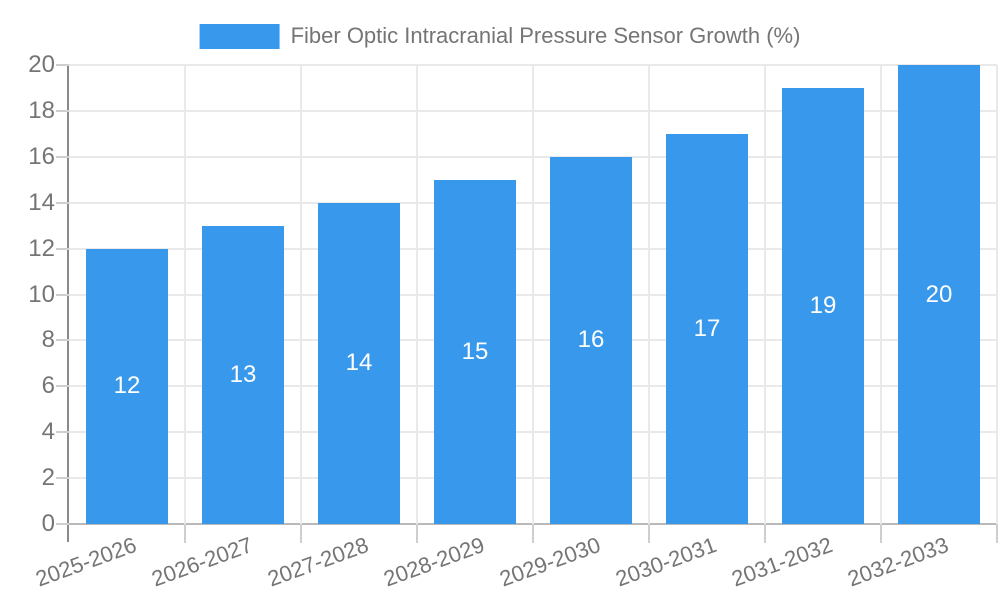 The image size is (1000, 600). I want to click on y-tick-label-16: 16, so click(41, 156).